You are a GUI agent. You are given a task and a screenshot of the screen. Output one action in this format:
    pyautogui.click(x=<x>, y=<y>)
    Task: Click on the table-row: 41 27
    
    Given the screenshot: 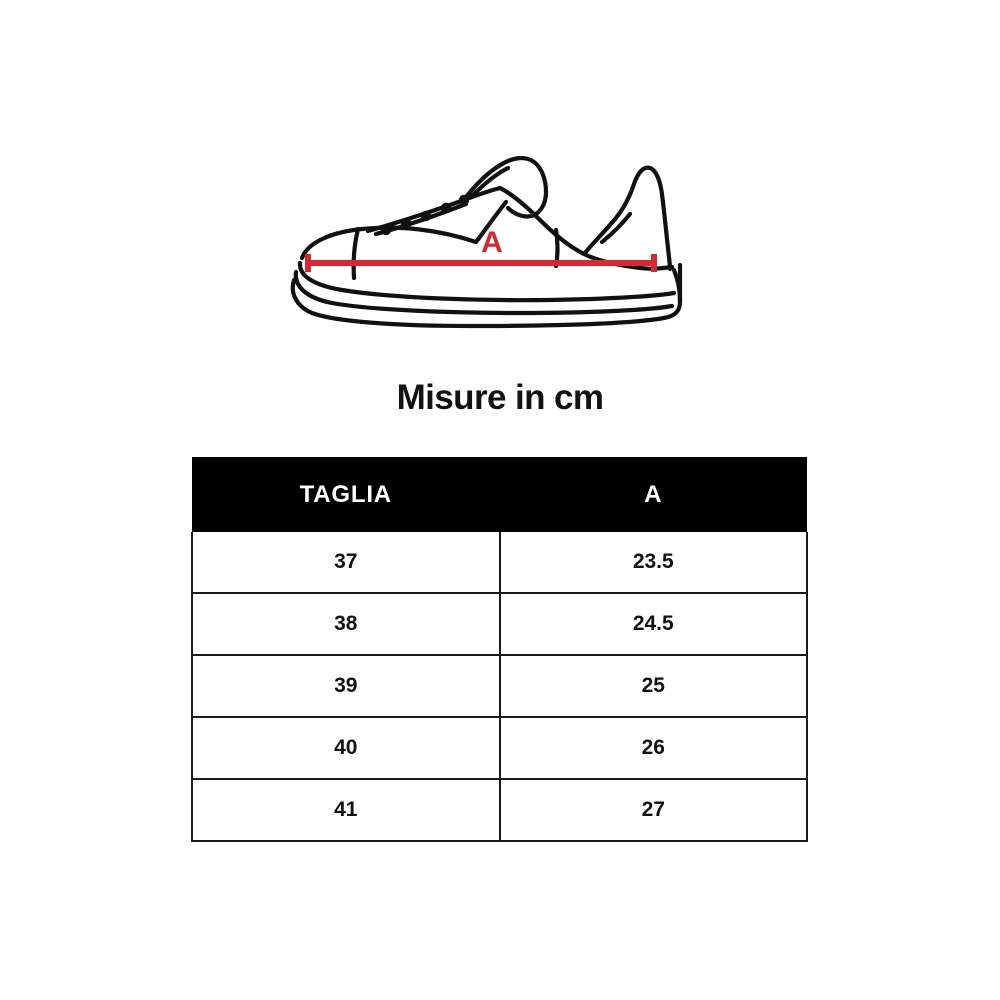 What is the action you would take?
    pyautogui.click(x=499, y=810)
    